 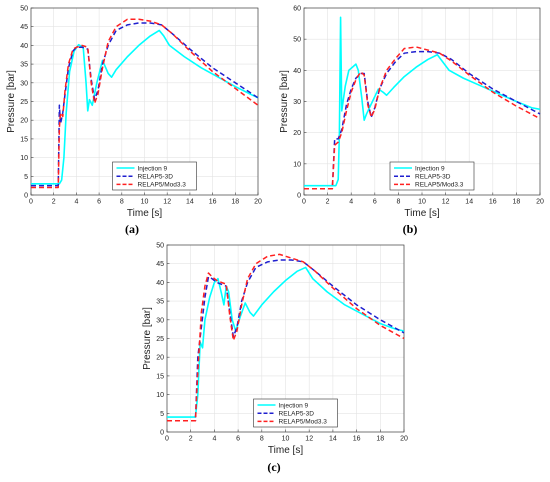 What do you see at coordinates (297, 9) in the screenshot?
I see `y-tick-label: 60` at bounding box center [297, 9].